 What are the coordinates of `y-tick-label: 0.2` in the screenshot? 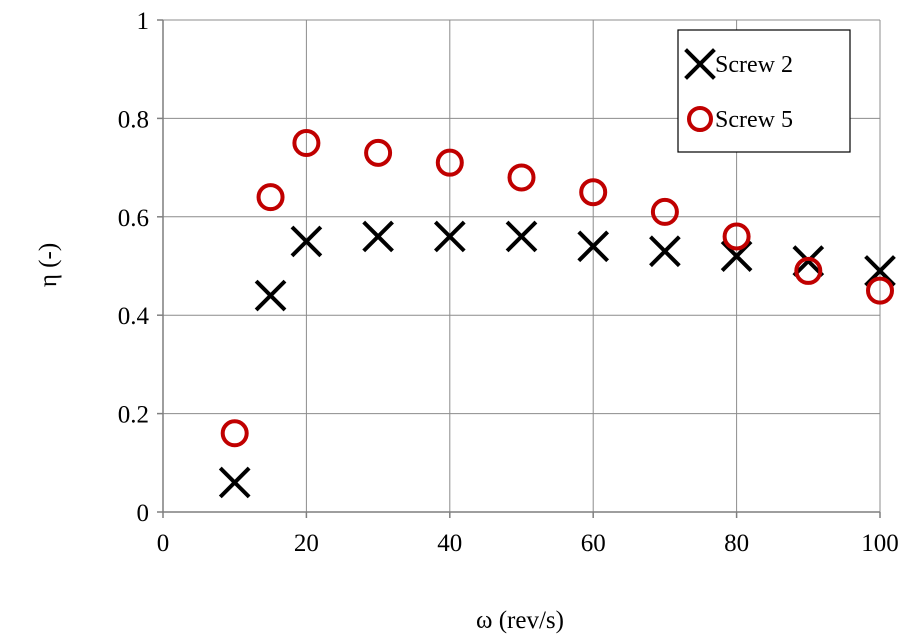 It's located at (133, 415).